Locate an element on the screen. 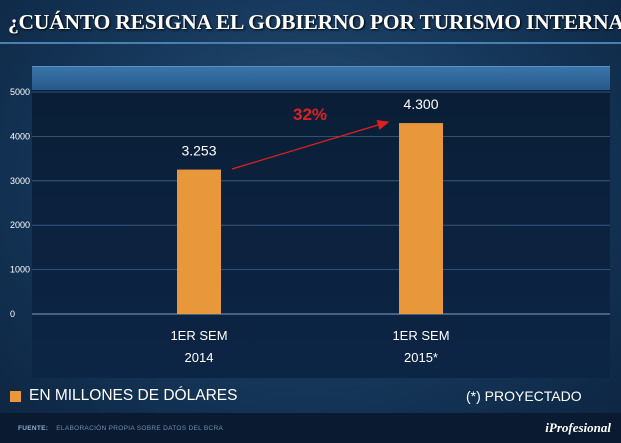 The height and width of the screenshot is (443, 621). legend: EN MILLONES DE DÓLARES is located at coordinates (123, 396).